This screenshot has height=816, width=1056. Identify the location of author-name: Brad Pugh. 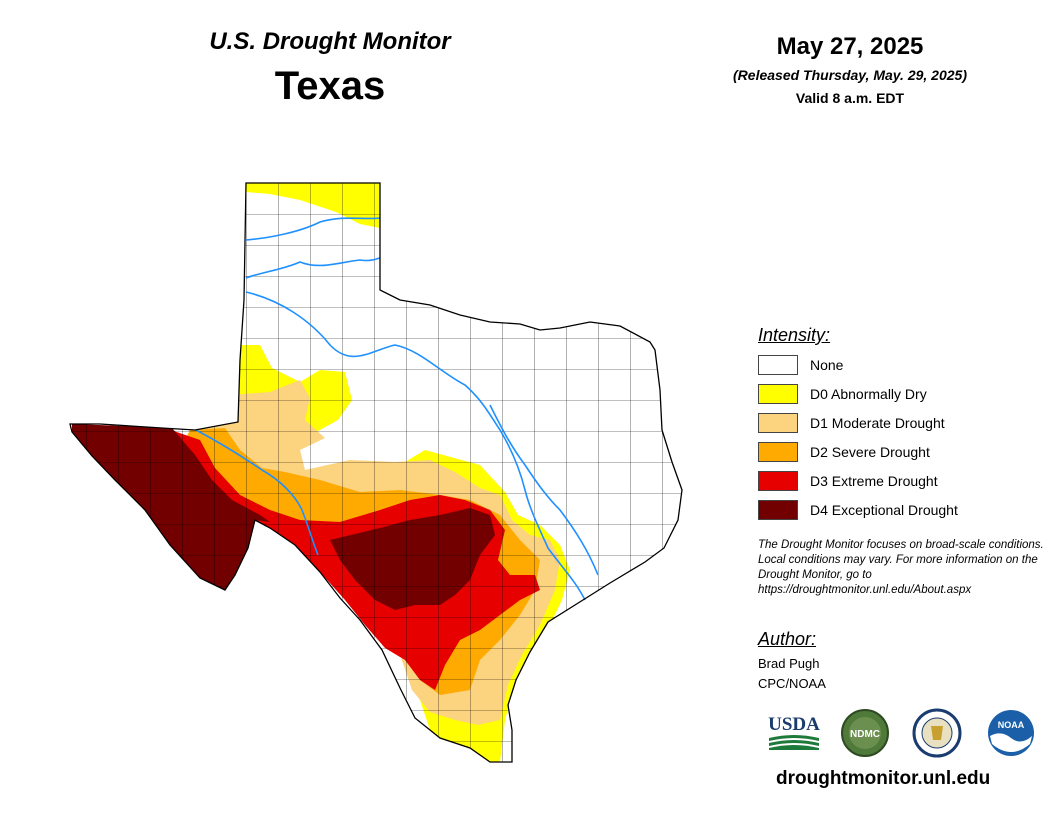
(789, 663).